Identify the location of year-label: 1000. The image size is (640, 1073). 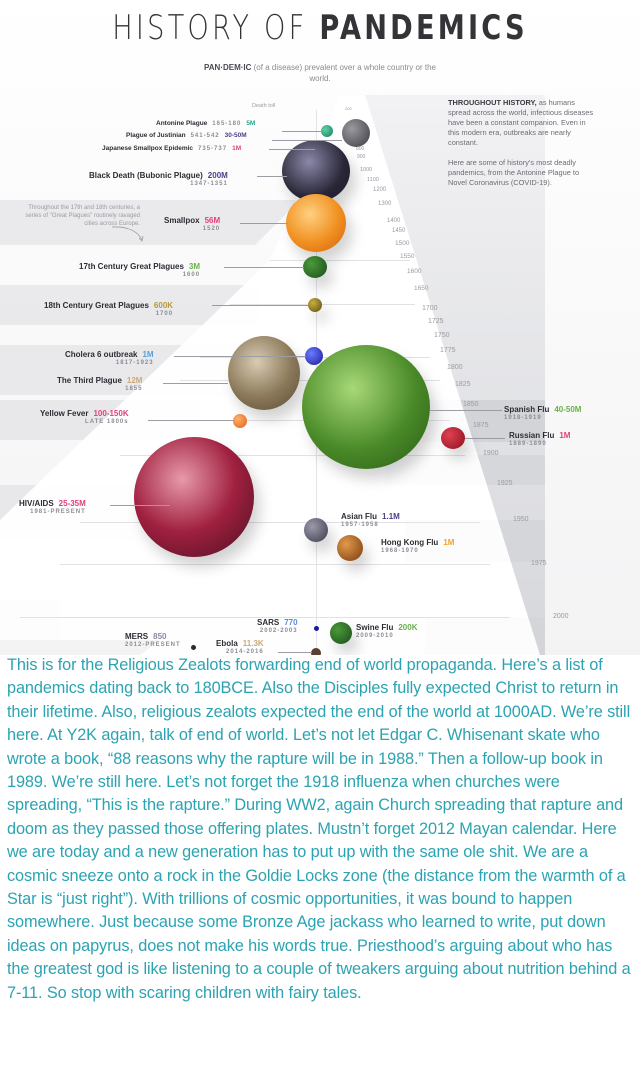
(366, 170).